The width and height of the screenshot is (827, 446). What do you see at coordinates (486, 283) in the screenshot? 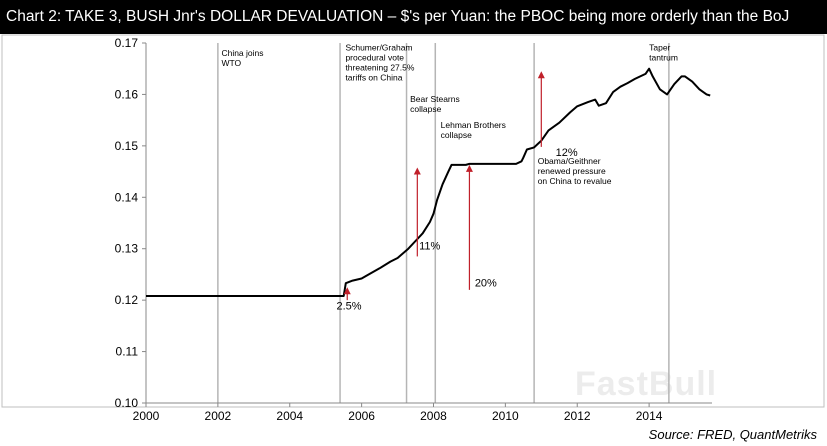
I see `change-label: 20%` at bounding box center [486, 283].